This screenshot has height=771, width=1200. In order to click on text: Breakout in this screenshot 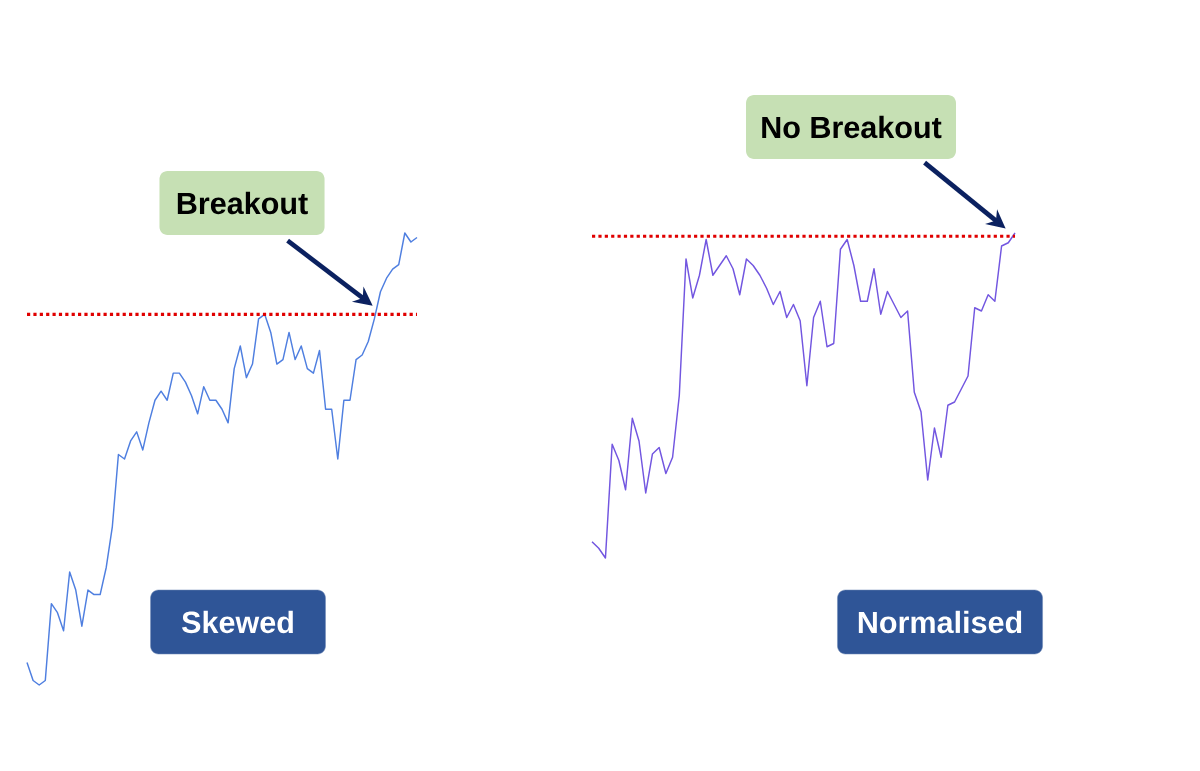, I will do `click(242, 203)`.